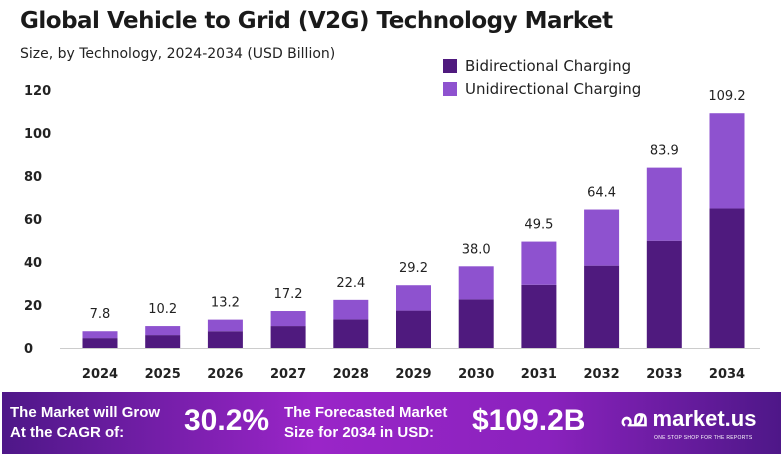 The width and height of the screenshot is (783, 459). I want to click on y-tick-label: 60, so click(33, 220).